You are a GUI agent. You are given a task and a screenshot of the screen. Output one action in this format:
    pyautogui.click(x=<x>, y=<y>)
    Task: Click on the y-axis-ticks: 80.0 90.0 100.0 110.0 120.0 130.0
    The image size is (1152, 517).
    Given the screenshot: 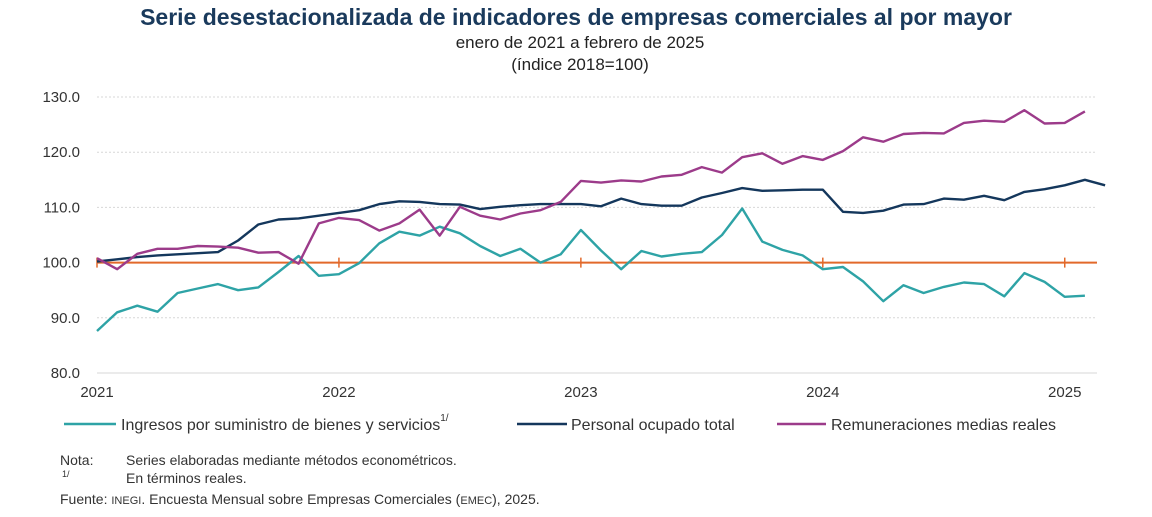 What is the action you would take?
    pyautogui.click(x=61, y=235)
    